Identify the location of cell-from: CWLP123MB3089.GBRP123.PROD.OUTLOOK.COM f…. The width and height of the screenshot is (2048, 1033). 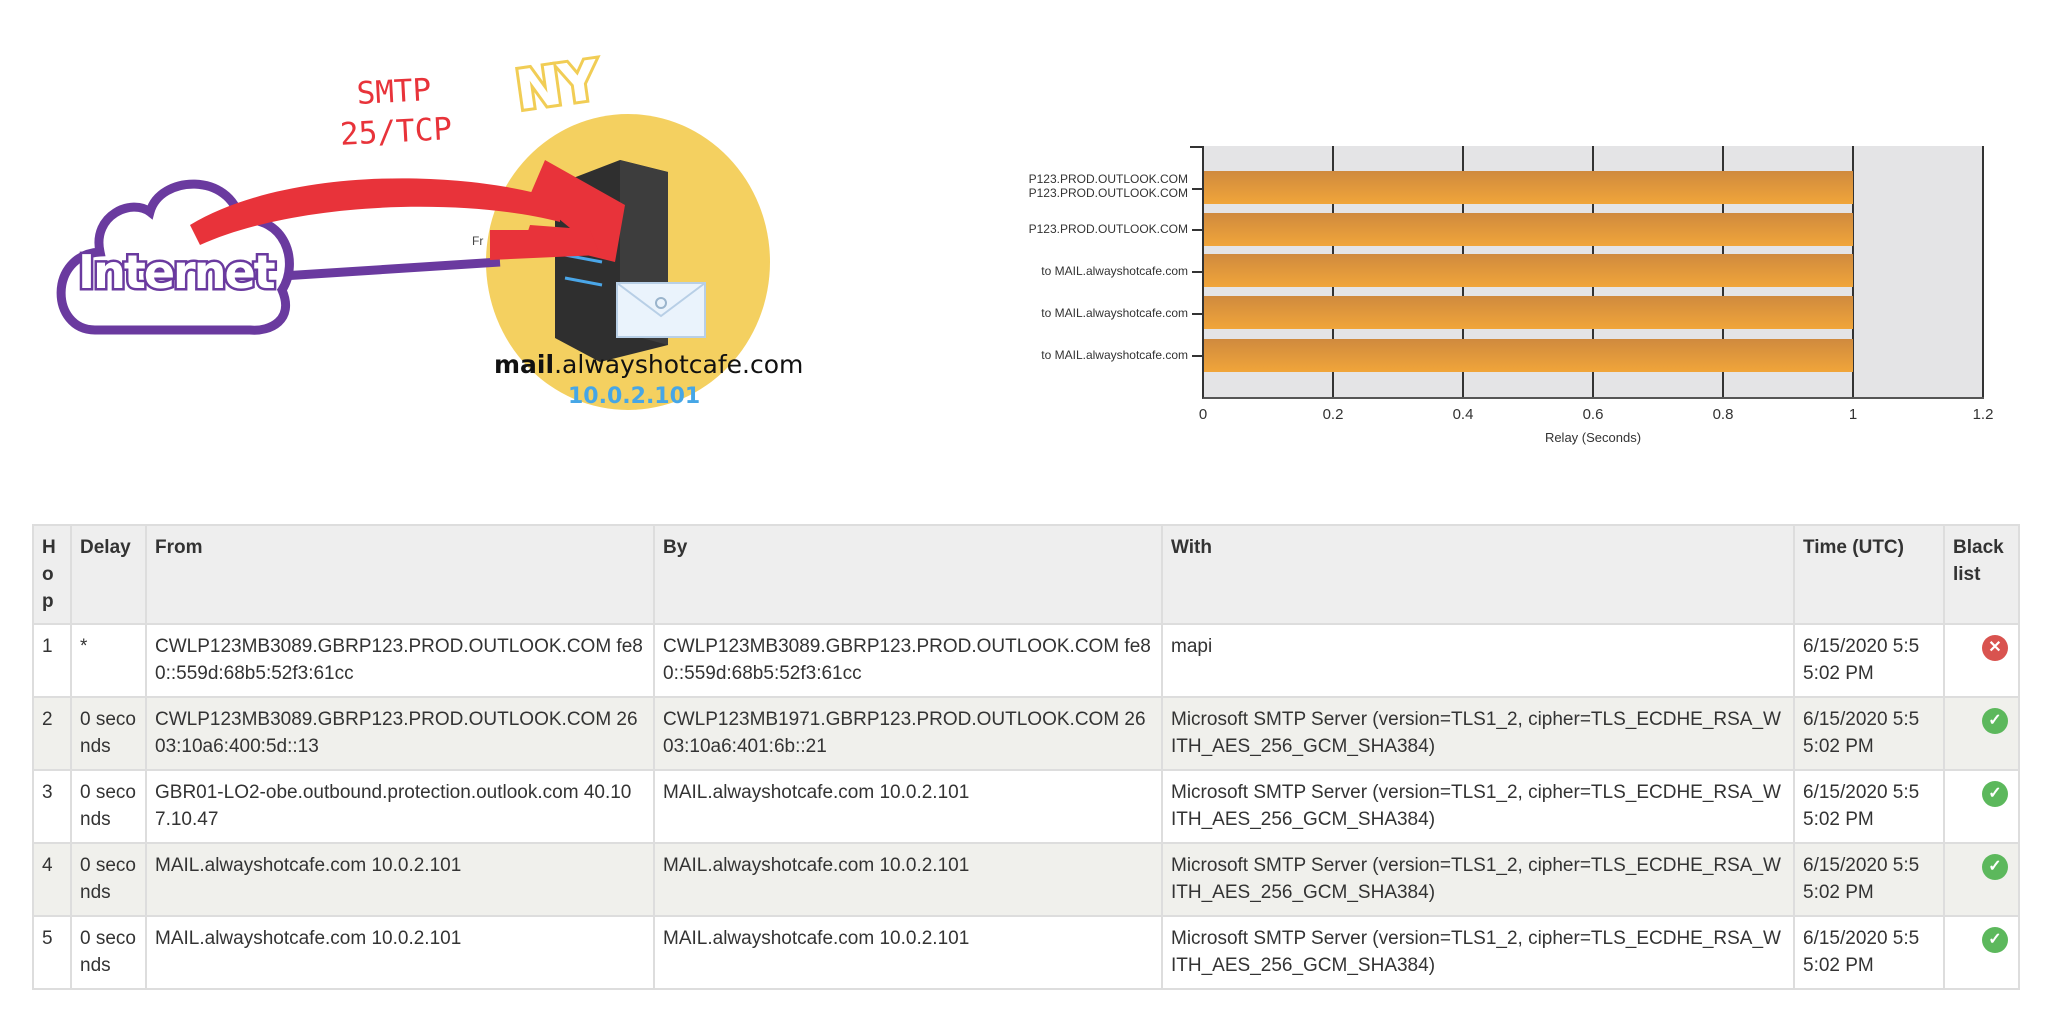
(400, 660).